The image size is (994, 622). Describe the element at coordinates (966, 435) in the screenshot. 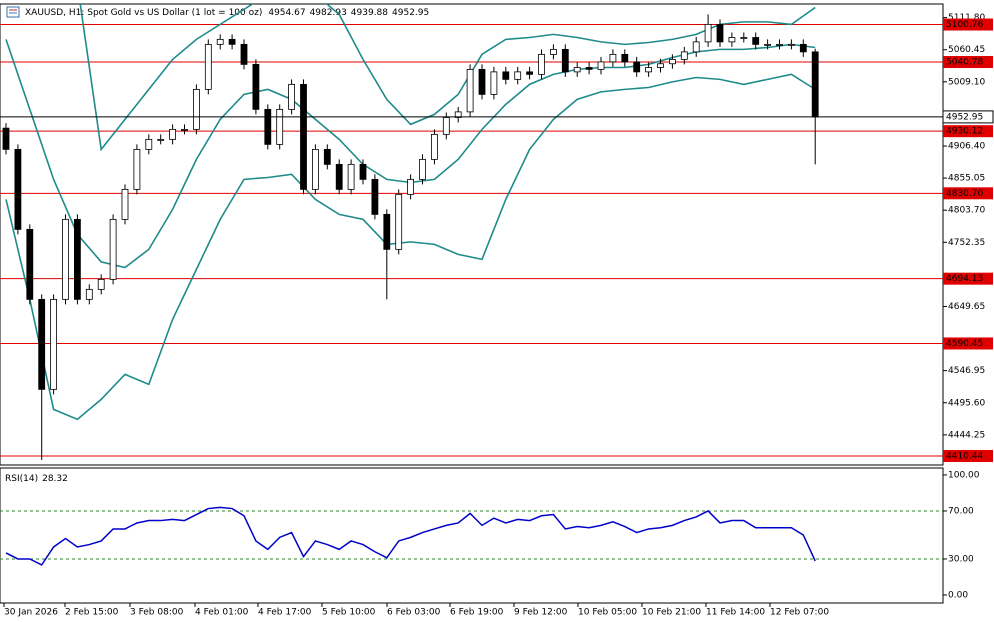

I see `y-tick-label: 4444.25` at that location.